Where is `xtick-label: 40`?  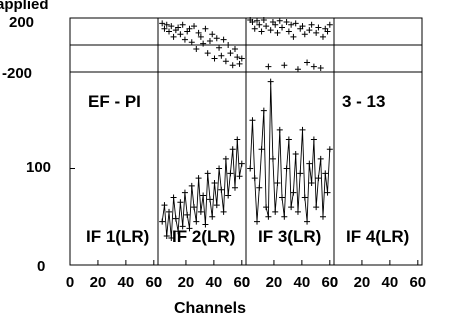 xtick-label: 40 is located at coordinates (302, 282).